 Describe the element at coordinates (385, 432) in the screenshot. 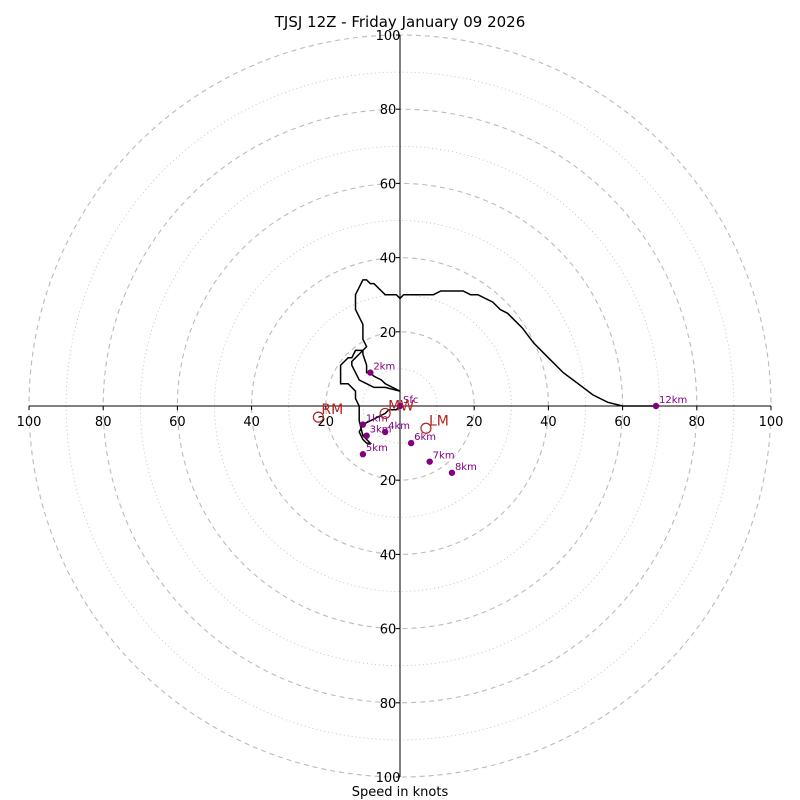

I see `height-marker-4km` at that location.